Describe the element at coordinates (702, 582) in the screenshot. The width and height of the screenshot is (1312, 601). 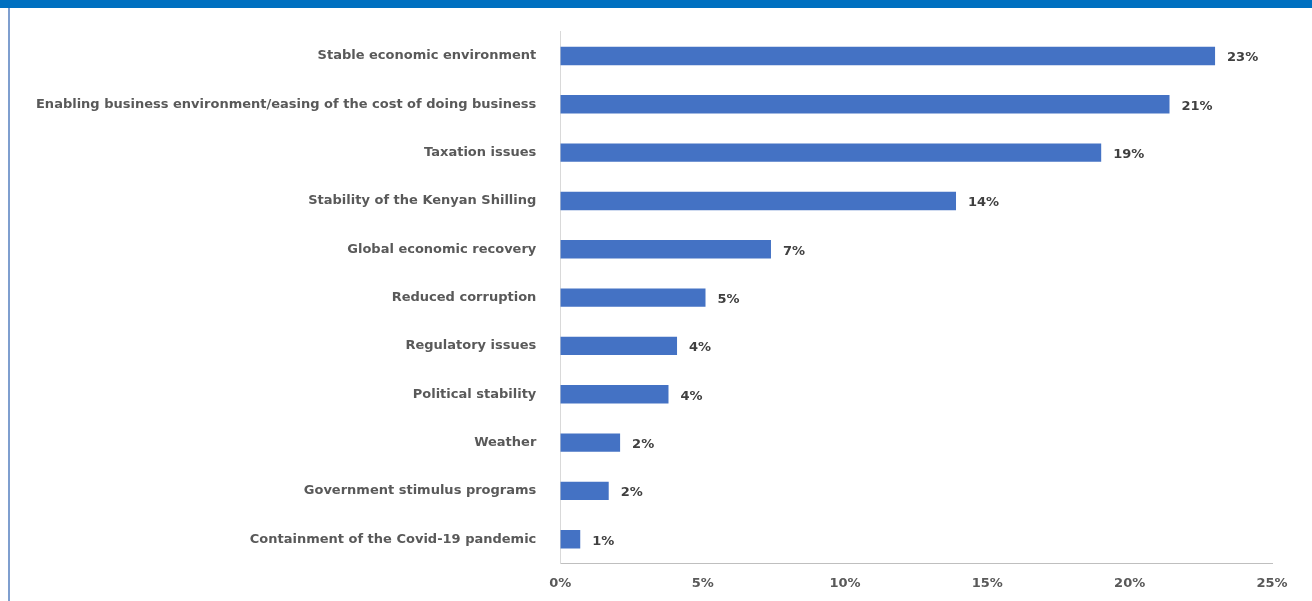
I see `x-tick-label: 5%` at that location.